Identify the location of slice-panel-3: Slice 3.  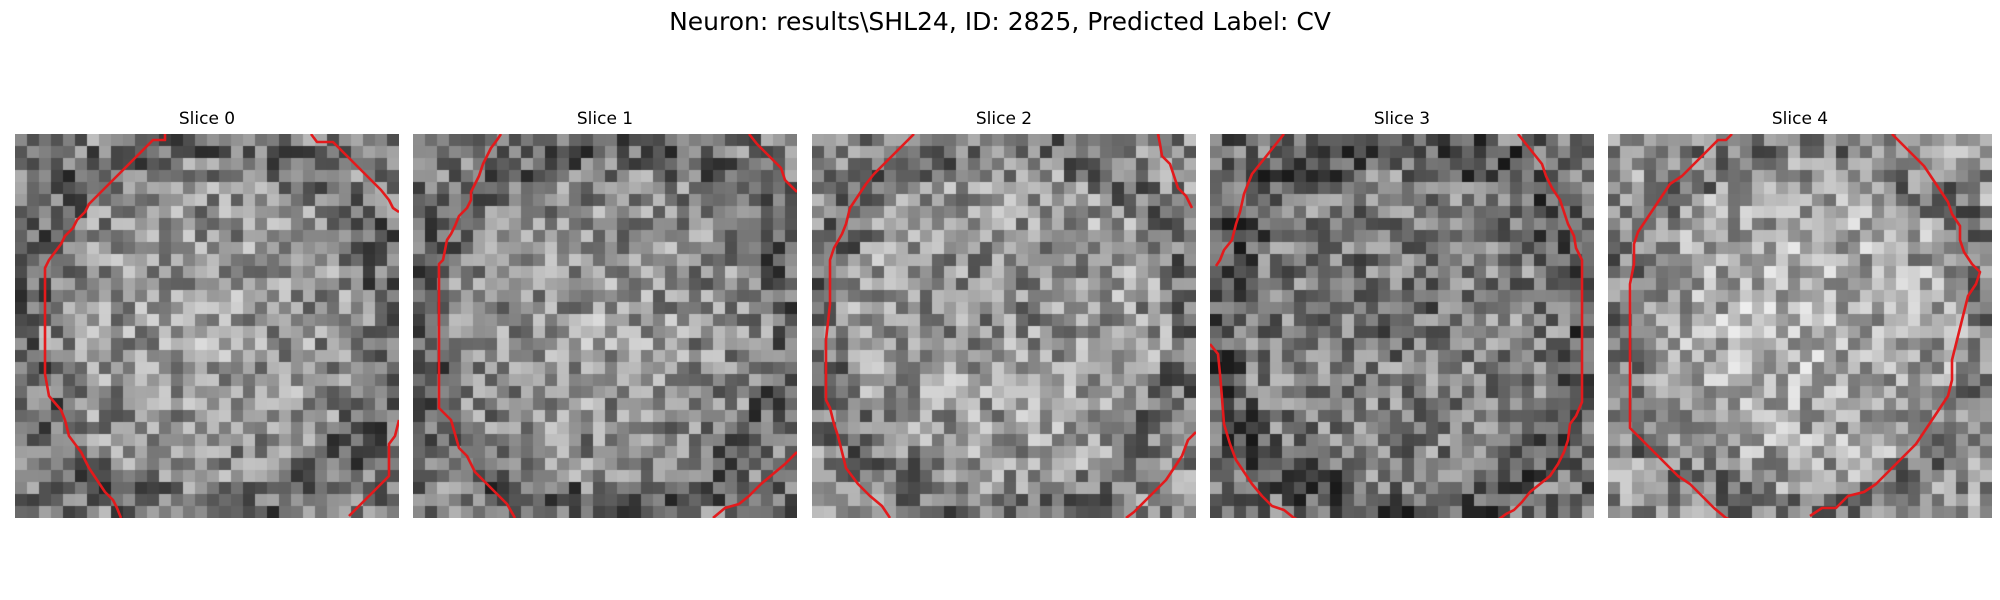
(1402, 313).